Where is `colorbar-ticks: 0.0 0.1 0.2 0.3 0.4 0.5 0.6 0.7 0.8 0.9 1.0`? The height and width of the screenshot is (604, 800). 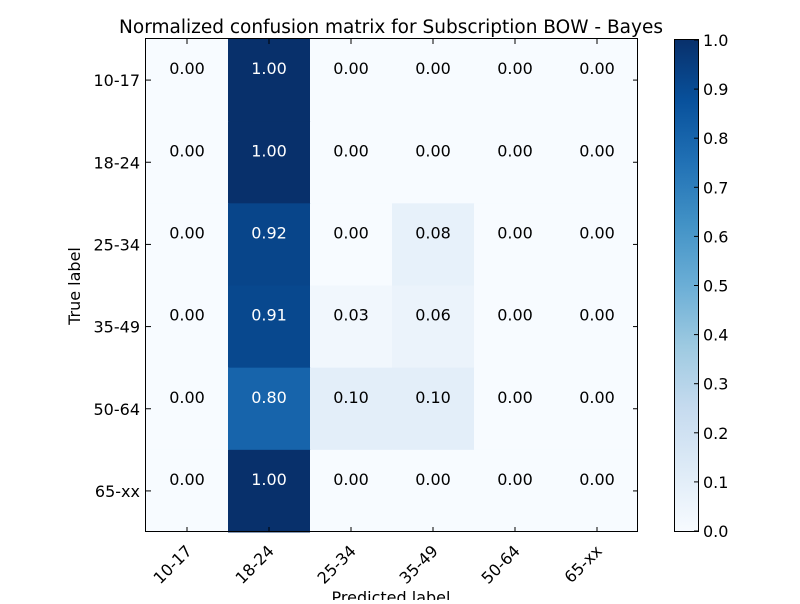 colorbar-ticks: 0.0 0.1 0.2 0.3 0.4 0.5 0.6 0.7 0.8 0.9 1.0 is located at coordinates (711, 286).